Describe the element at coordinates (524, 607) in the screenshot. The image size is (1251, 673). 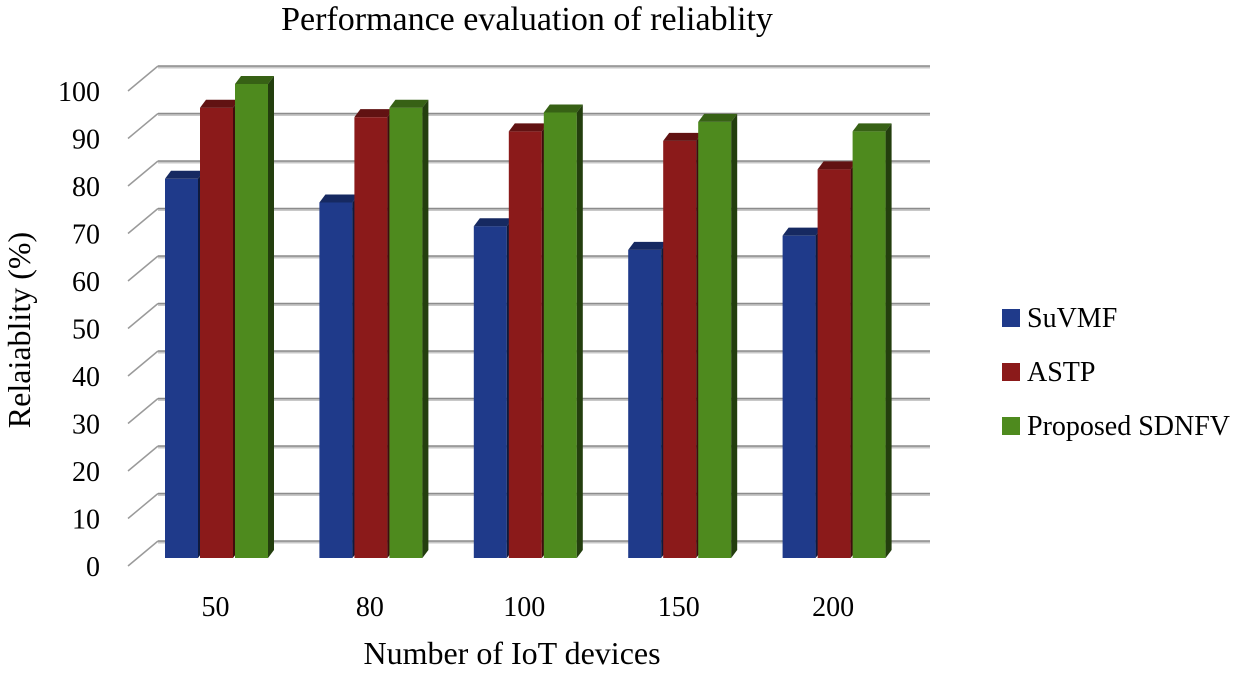
I see `x-tick-label: 100` at that location.